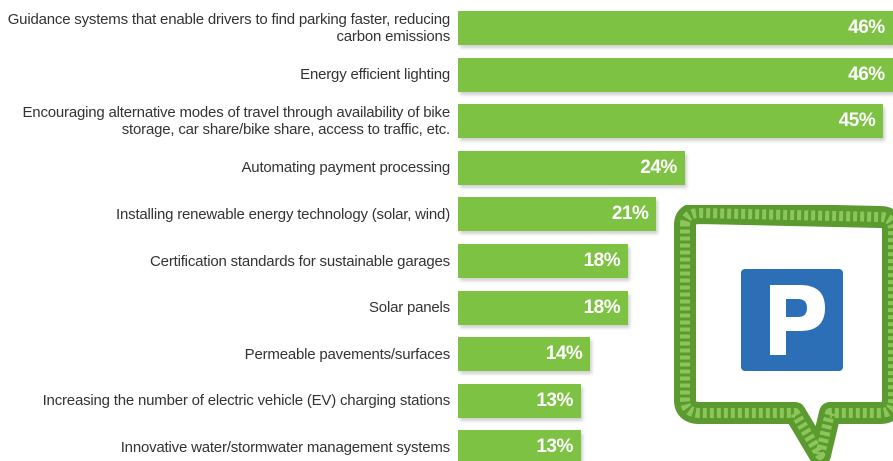 The height and width of the screenshot is (461, 893). What do you see at coordinates (564, 354) in the screenshot?
I see `value-label: 14%` at bounding box center [564, 354].